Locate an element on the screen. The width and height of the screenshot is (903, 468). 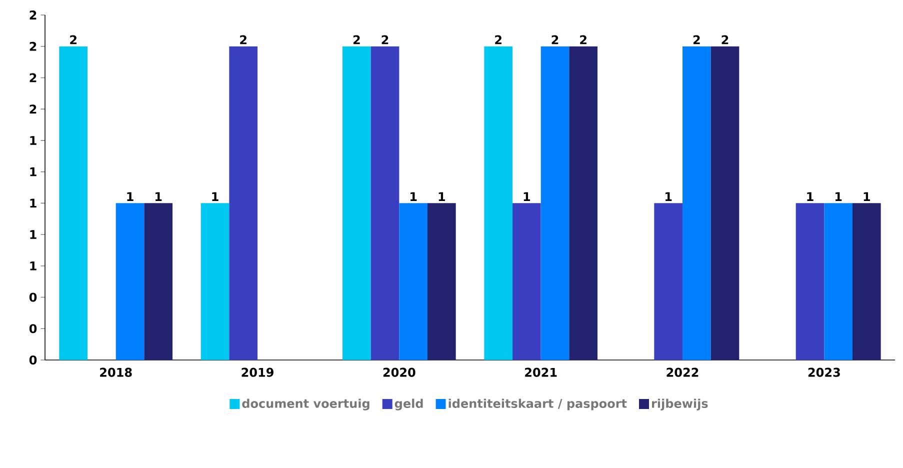
x-tick-label: 2021 is located at coordinates (541, 372).